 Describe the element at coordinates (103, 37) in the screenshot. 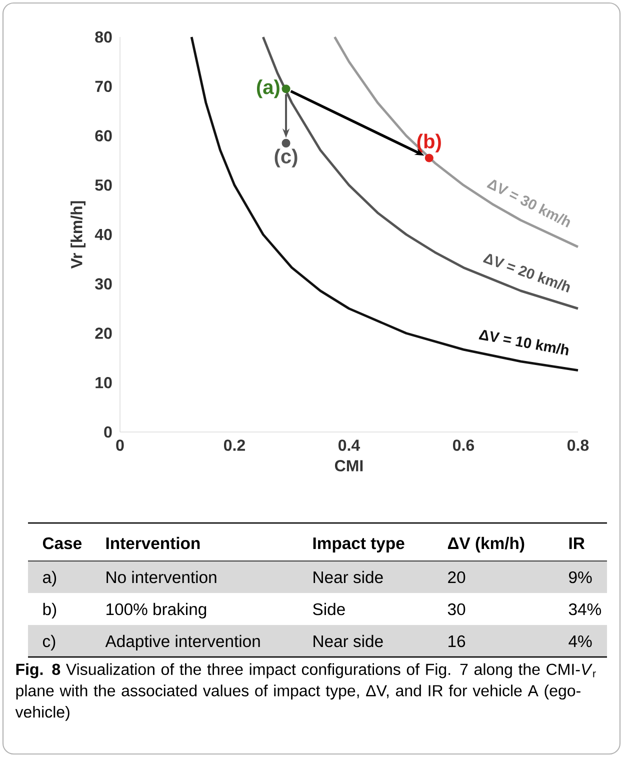

I see `y-tick-label: 80` at that location.